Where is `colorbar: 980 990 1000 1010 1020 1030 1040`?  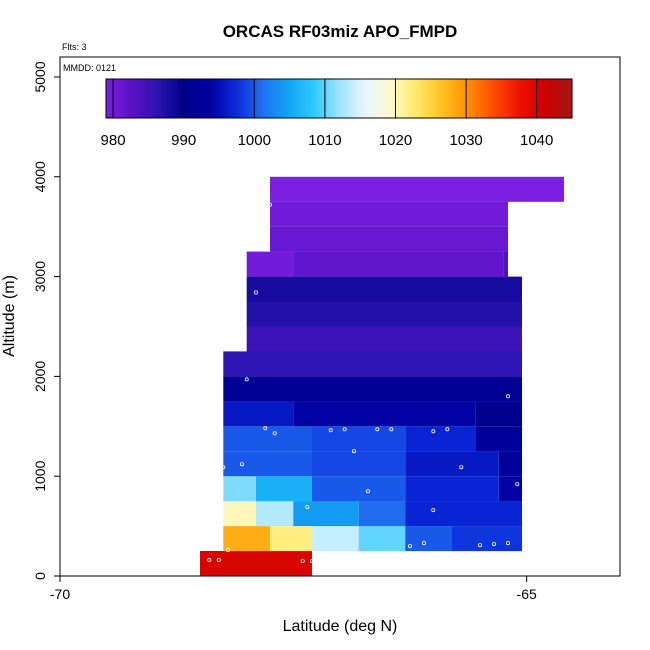 colorbar: 980 990 1000 1010 1020 1030 1040 is located at coordinates (337, 113).